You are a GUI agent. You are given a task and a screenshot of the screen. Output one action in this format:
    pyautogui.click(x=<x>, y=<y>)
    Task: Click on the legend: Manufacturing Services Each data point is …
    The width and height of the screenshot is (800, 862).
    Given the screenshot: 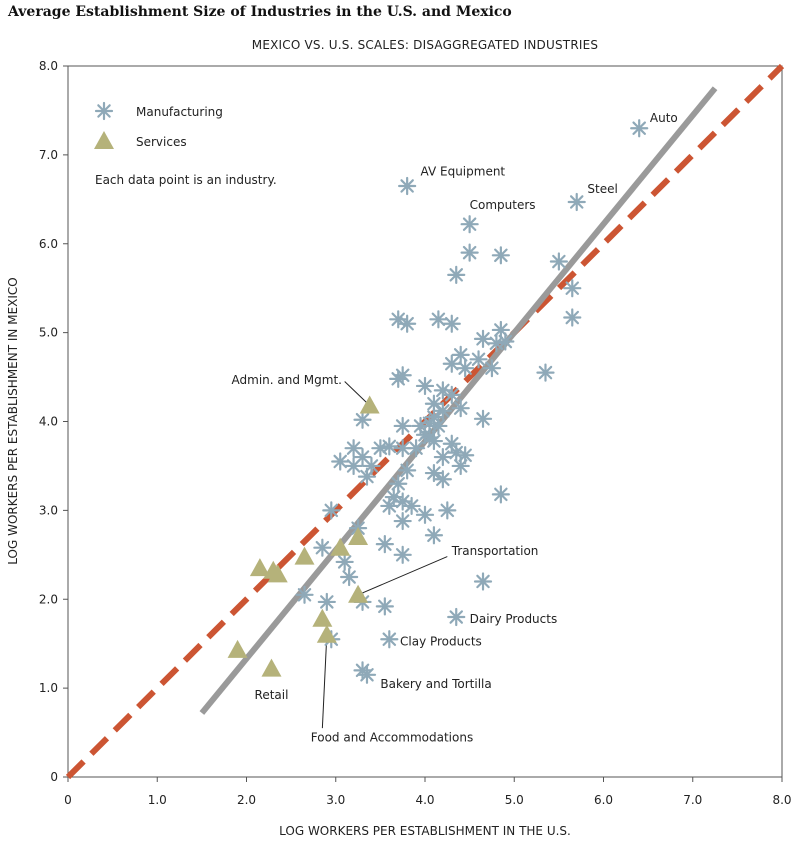 What is the action you would take?
    pyautogui.click(x=185, y=144)
    